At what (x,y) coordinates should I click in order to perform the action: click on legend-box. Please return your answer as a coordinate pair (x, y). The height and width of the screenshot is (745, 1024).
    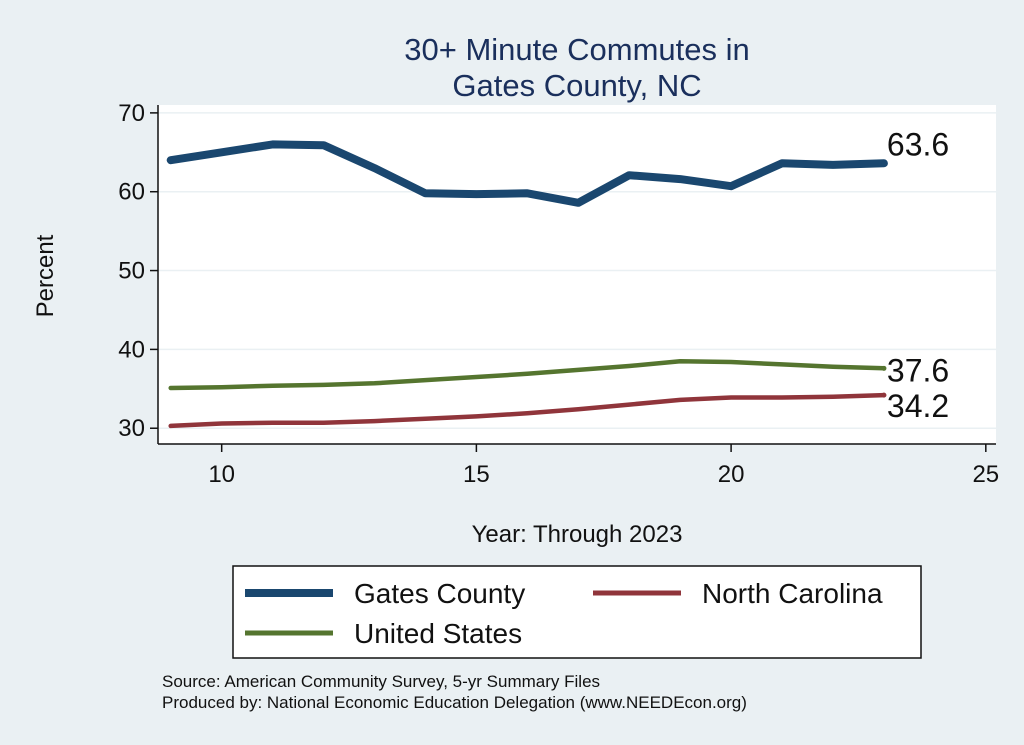
    Looking at the image, I should click on (577, 612).